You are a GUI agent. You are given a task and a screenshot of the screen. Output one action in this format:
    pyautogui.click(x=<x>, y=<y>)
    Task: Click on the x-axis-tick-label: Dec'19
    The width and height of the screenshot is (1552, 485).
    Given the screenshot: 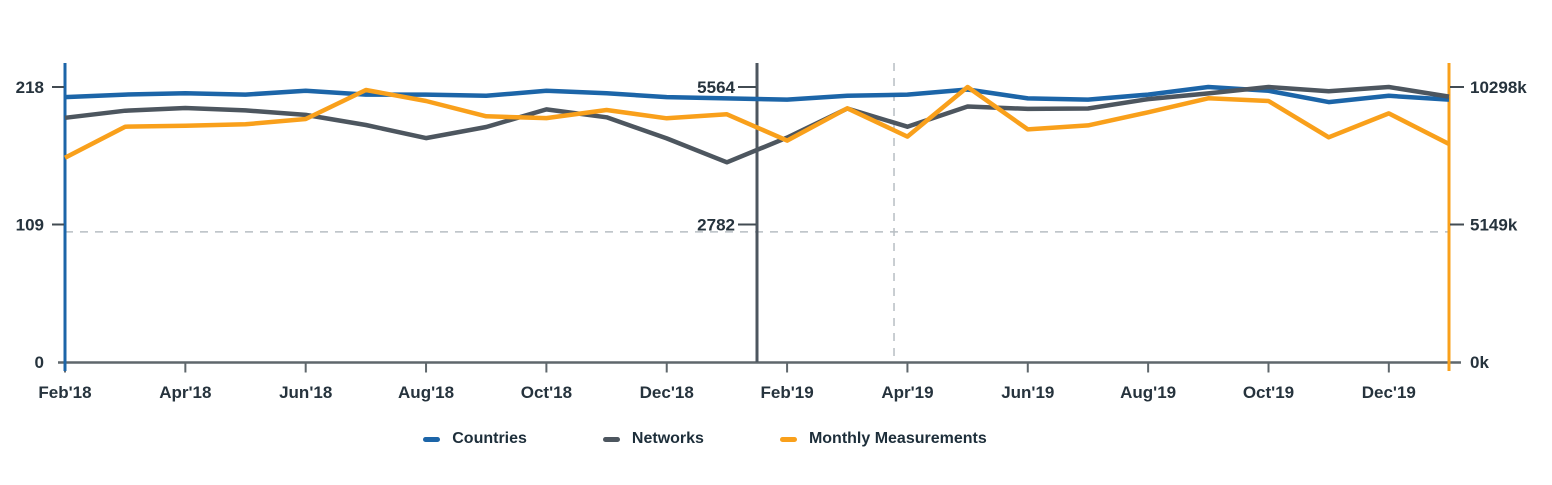 What is the action you would take?
    pyautogui.click(x=1389, y=392)
    